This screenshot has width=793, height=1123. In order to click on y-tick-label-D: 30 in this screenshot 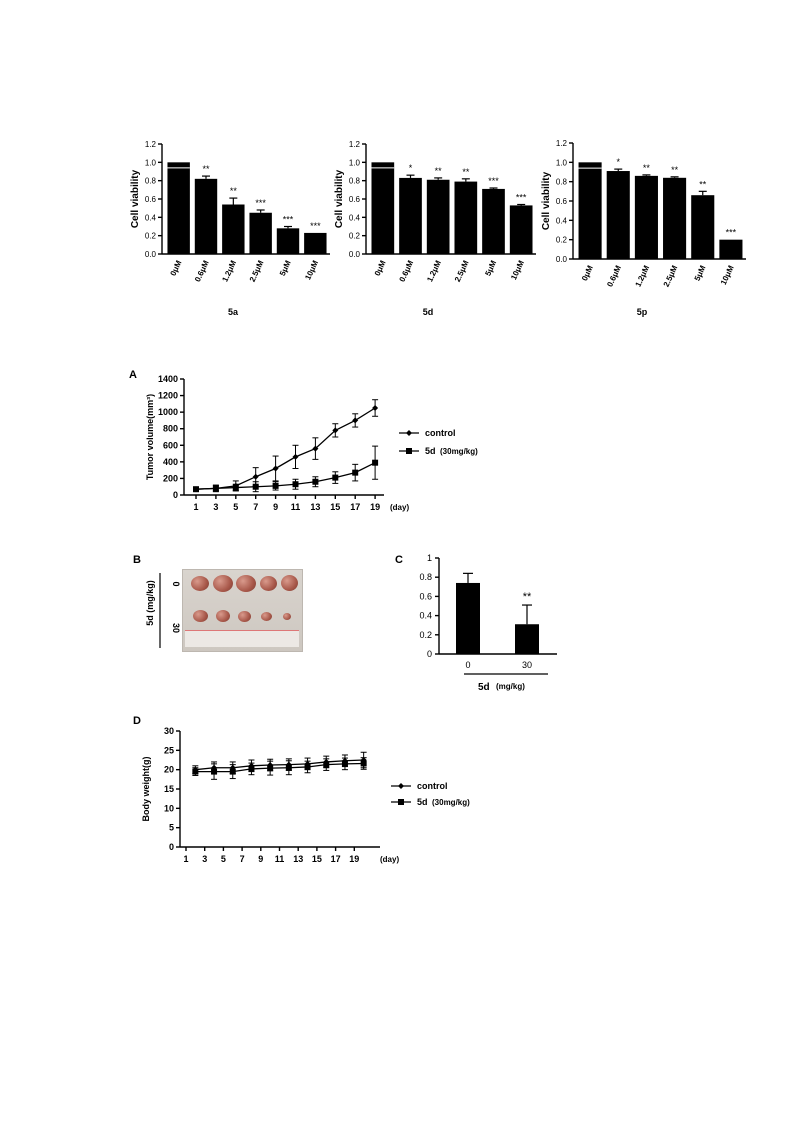, I will do `click(169, 731)`.